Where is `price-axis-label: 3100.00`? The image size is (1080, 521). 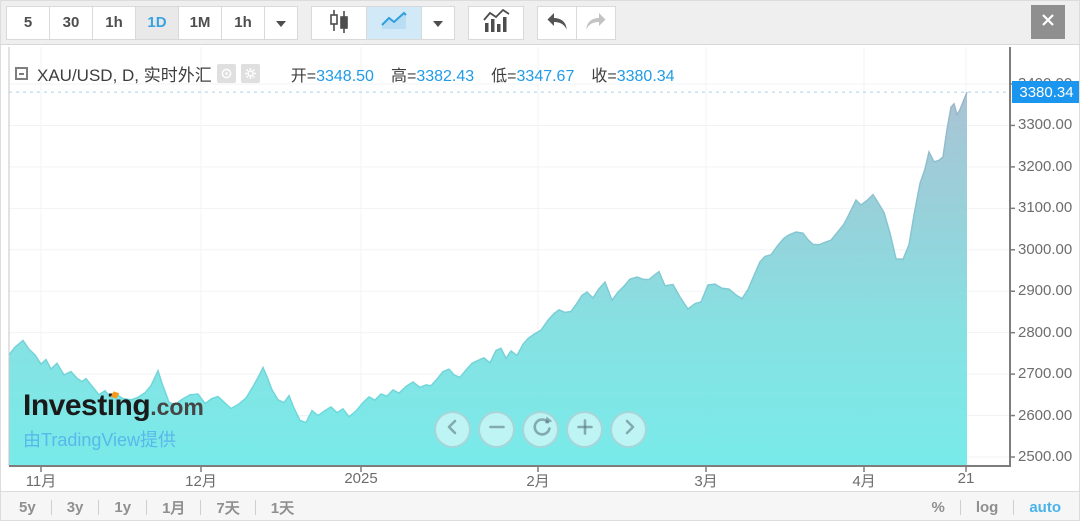
price-axis-label: 3100.00 is located at coordinates (1045, 208).